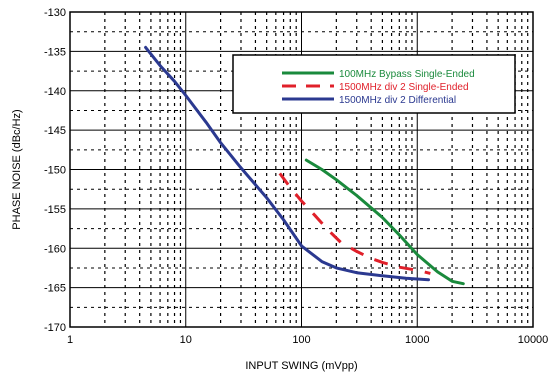 The image size is (553, 375). Describe the element at coordinates (397, 100) in the screenshot. I see `legend-label-3: 1500MHz div 2 Differential` at that location.